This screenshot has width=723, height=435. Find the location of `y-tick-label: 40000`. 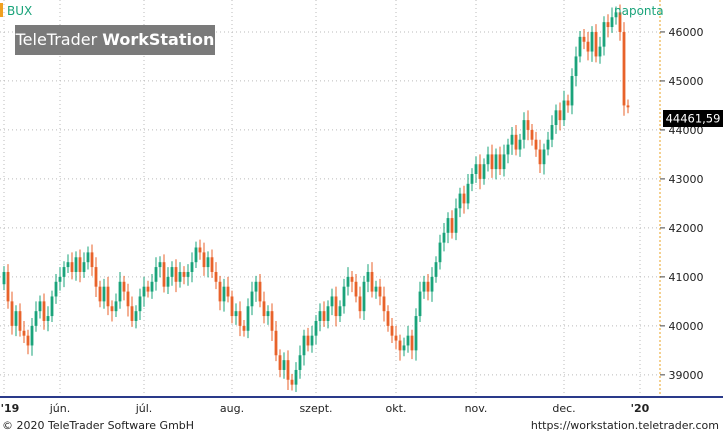

y-tick-label: 40000 is located at coordinates (686, 326).